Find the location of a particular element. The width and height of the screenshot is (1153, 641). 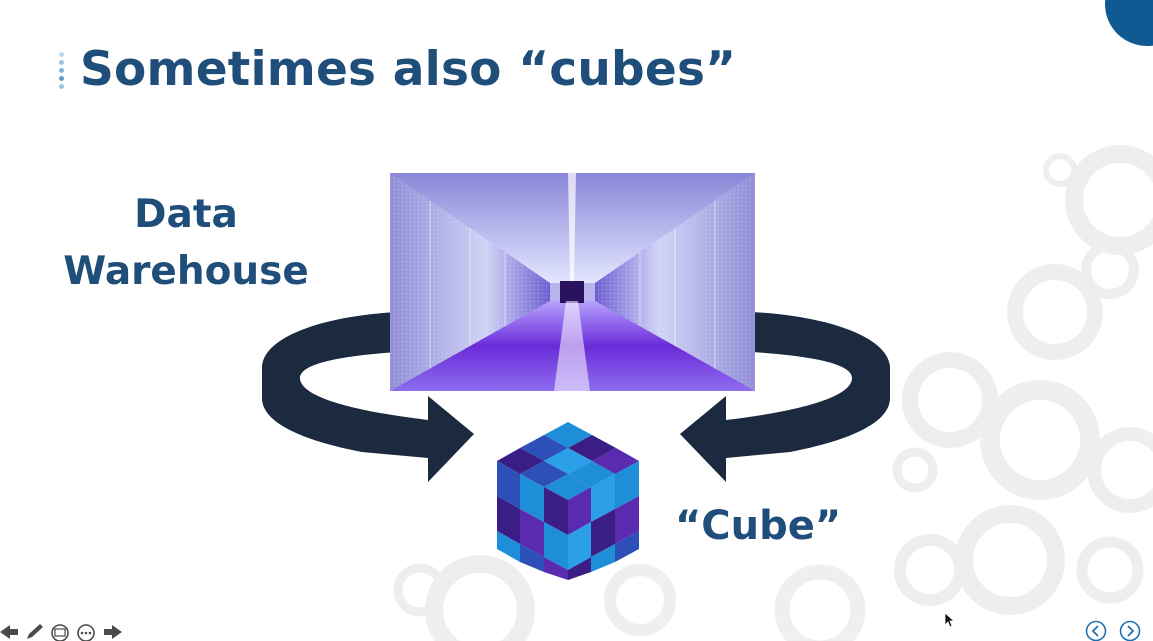

pen-icon is located at coordinates (35, 631).